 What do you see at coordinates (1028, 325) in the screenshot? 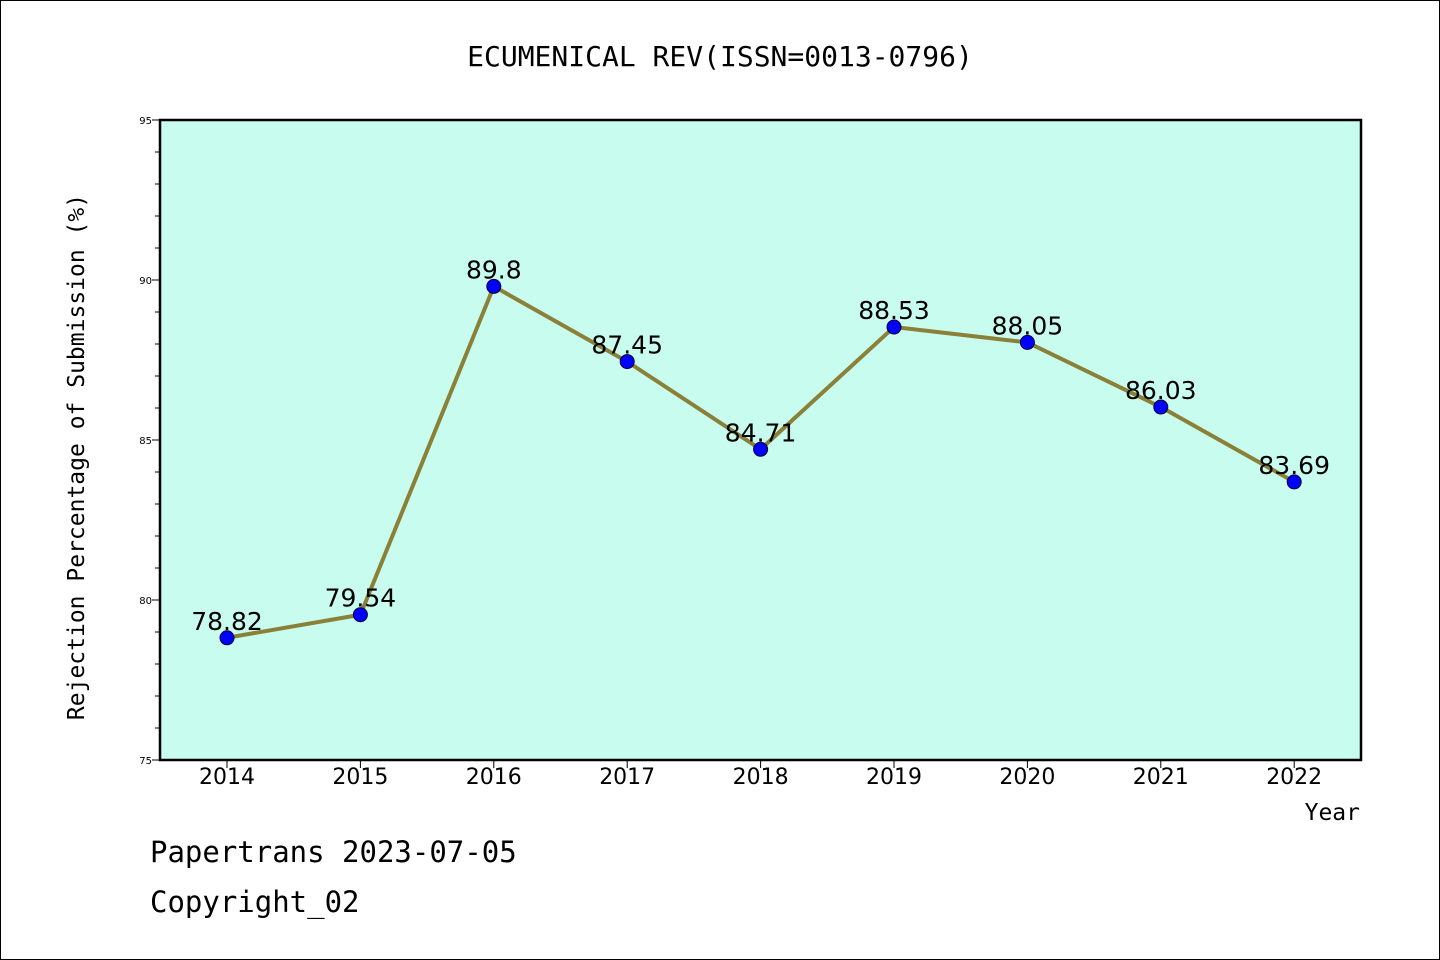
I see `data-label: 88.05` at bounding box center [1028, 325].